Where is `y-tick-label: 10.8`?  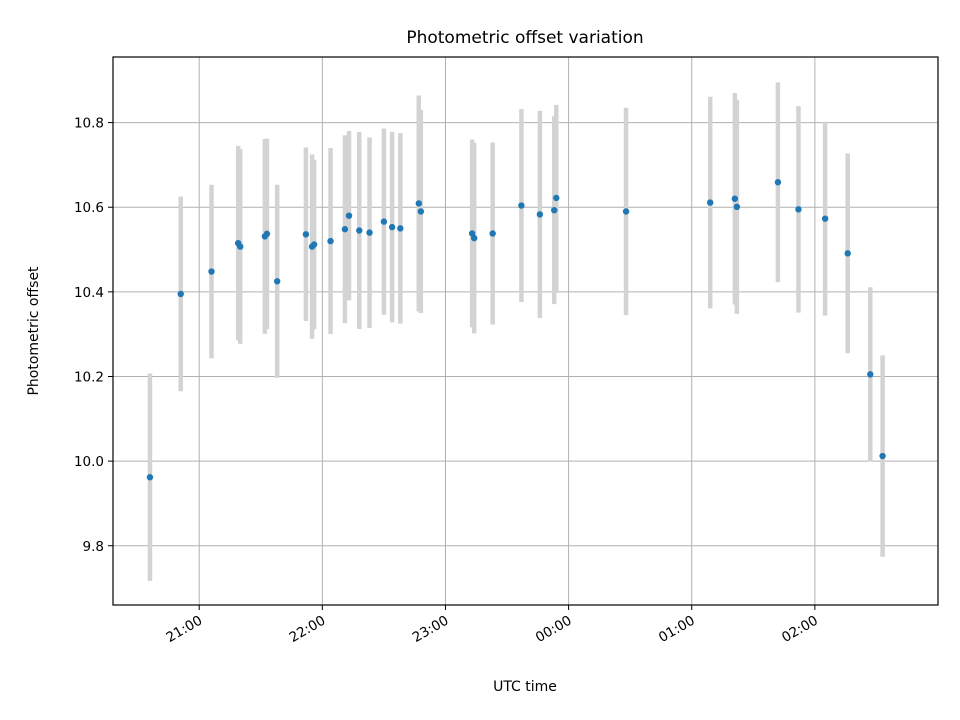 y-tick-label: 10.8 is located at coordinates (89, 124).